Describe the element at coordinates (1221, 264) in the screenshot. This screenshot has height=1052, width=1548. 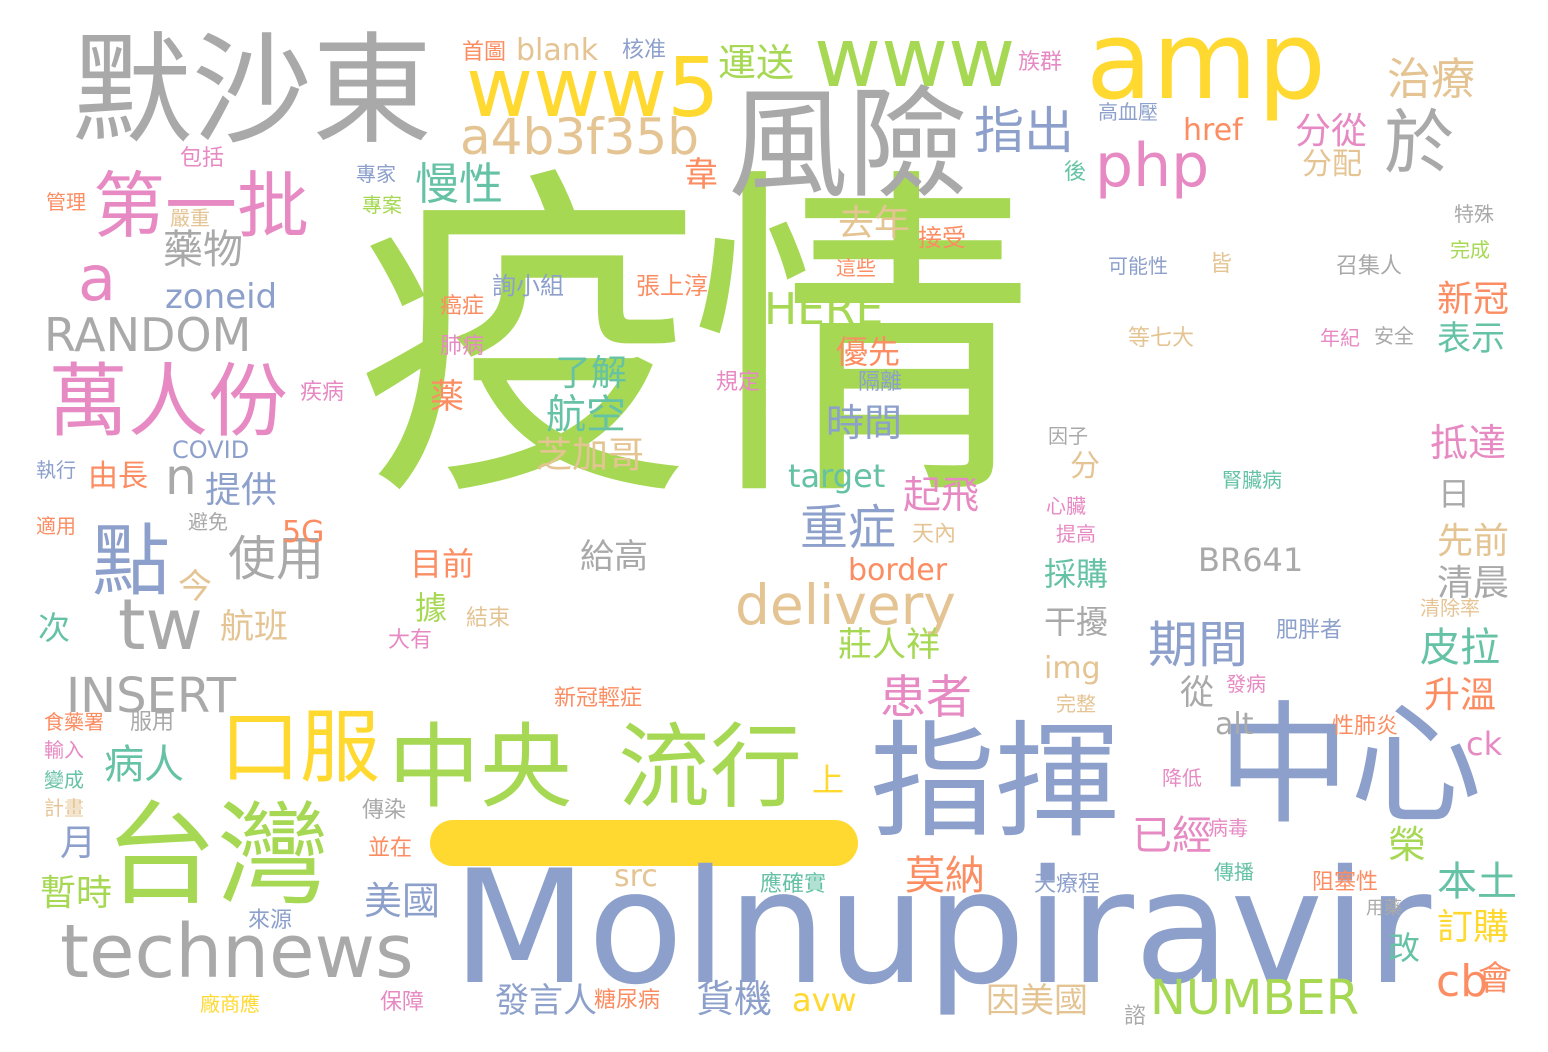
I see `word-jie: 皆` at that location.